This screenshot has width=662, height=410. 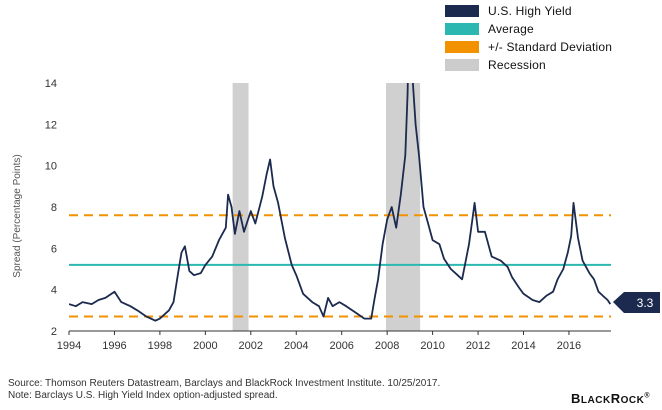 What do you see at coordinates (51, 84) in the screenshot?
I see `y-tick-label-14: 14` at bounding box center [51, 84].